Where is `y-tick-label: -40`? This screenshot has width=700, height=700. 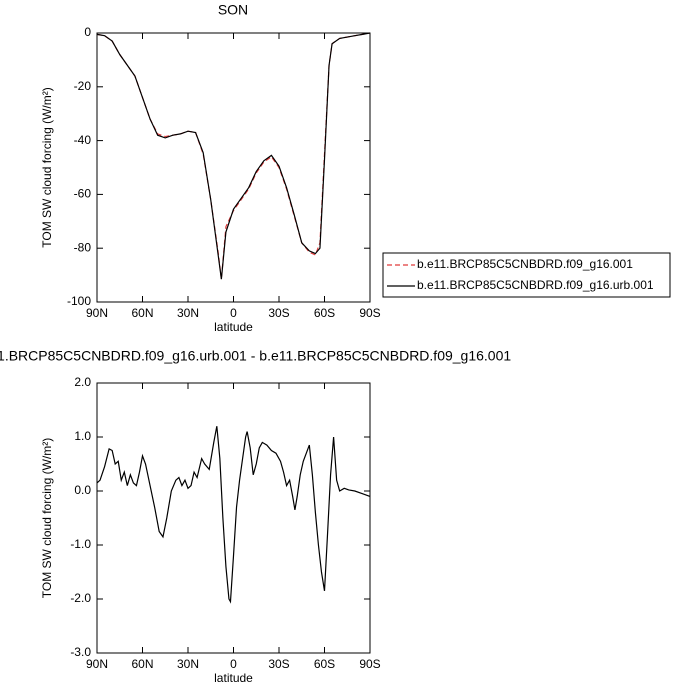 y-tick-label: -40 is located at coordinates (83, 140).